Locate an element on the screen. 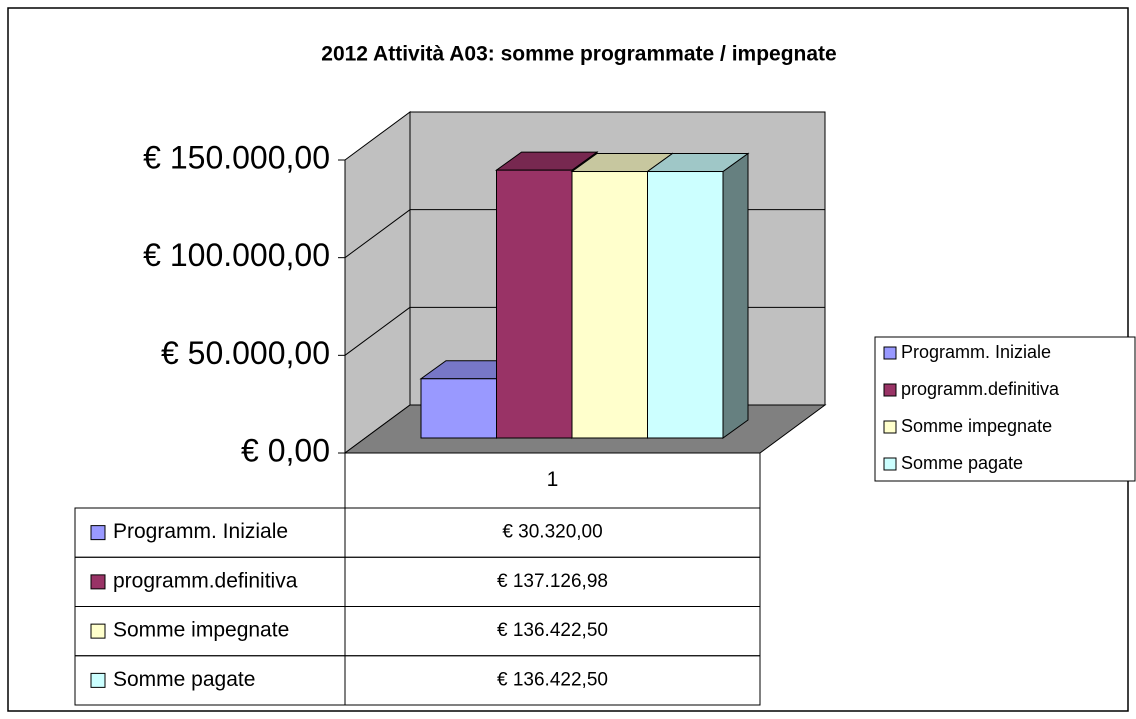  legend-box is located at coordinates (1005, 409).